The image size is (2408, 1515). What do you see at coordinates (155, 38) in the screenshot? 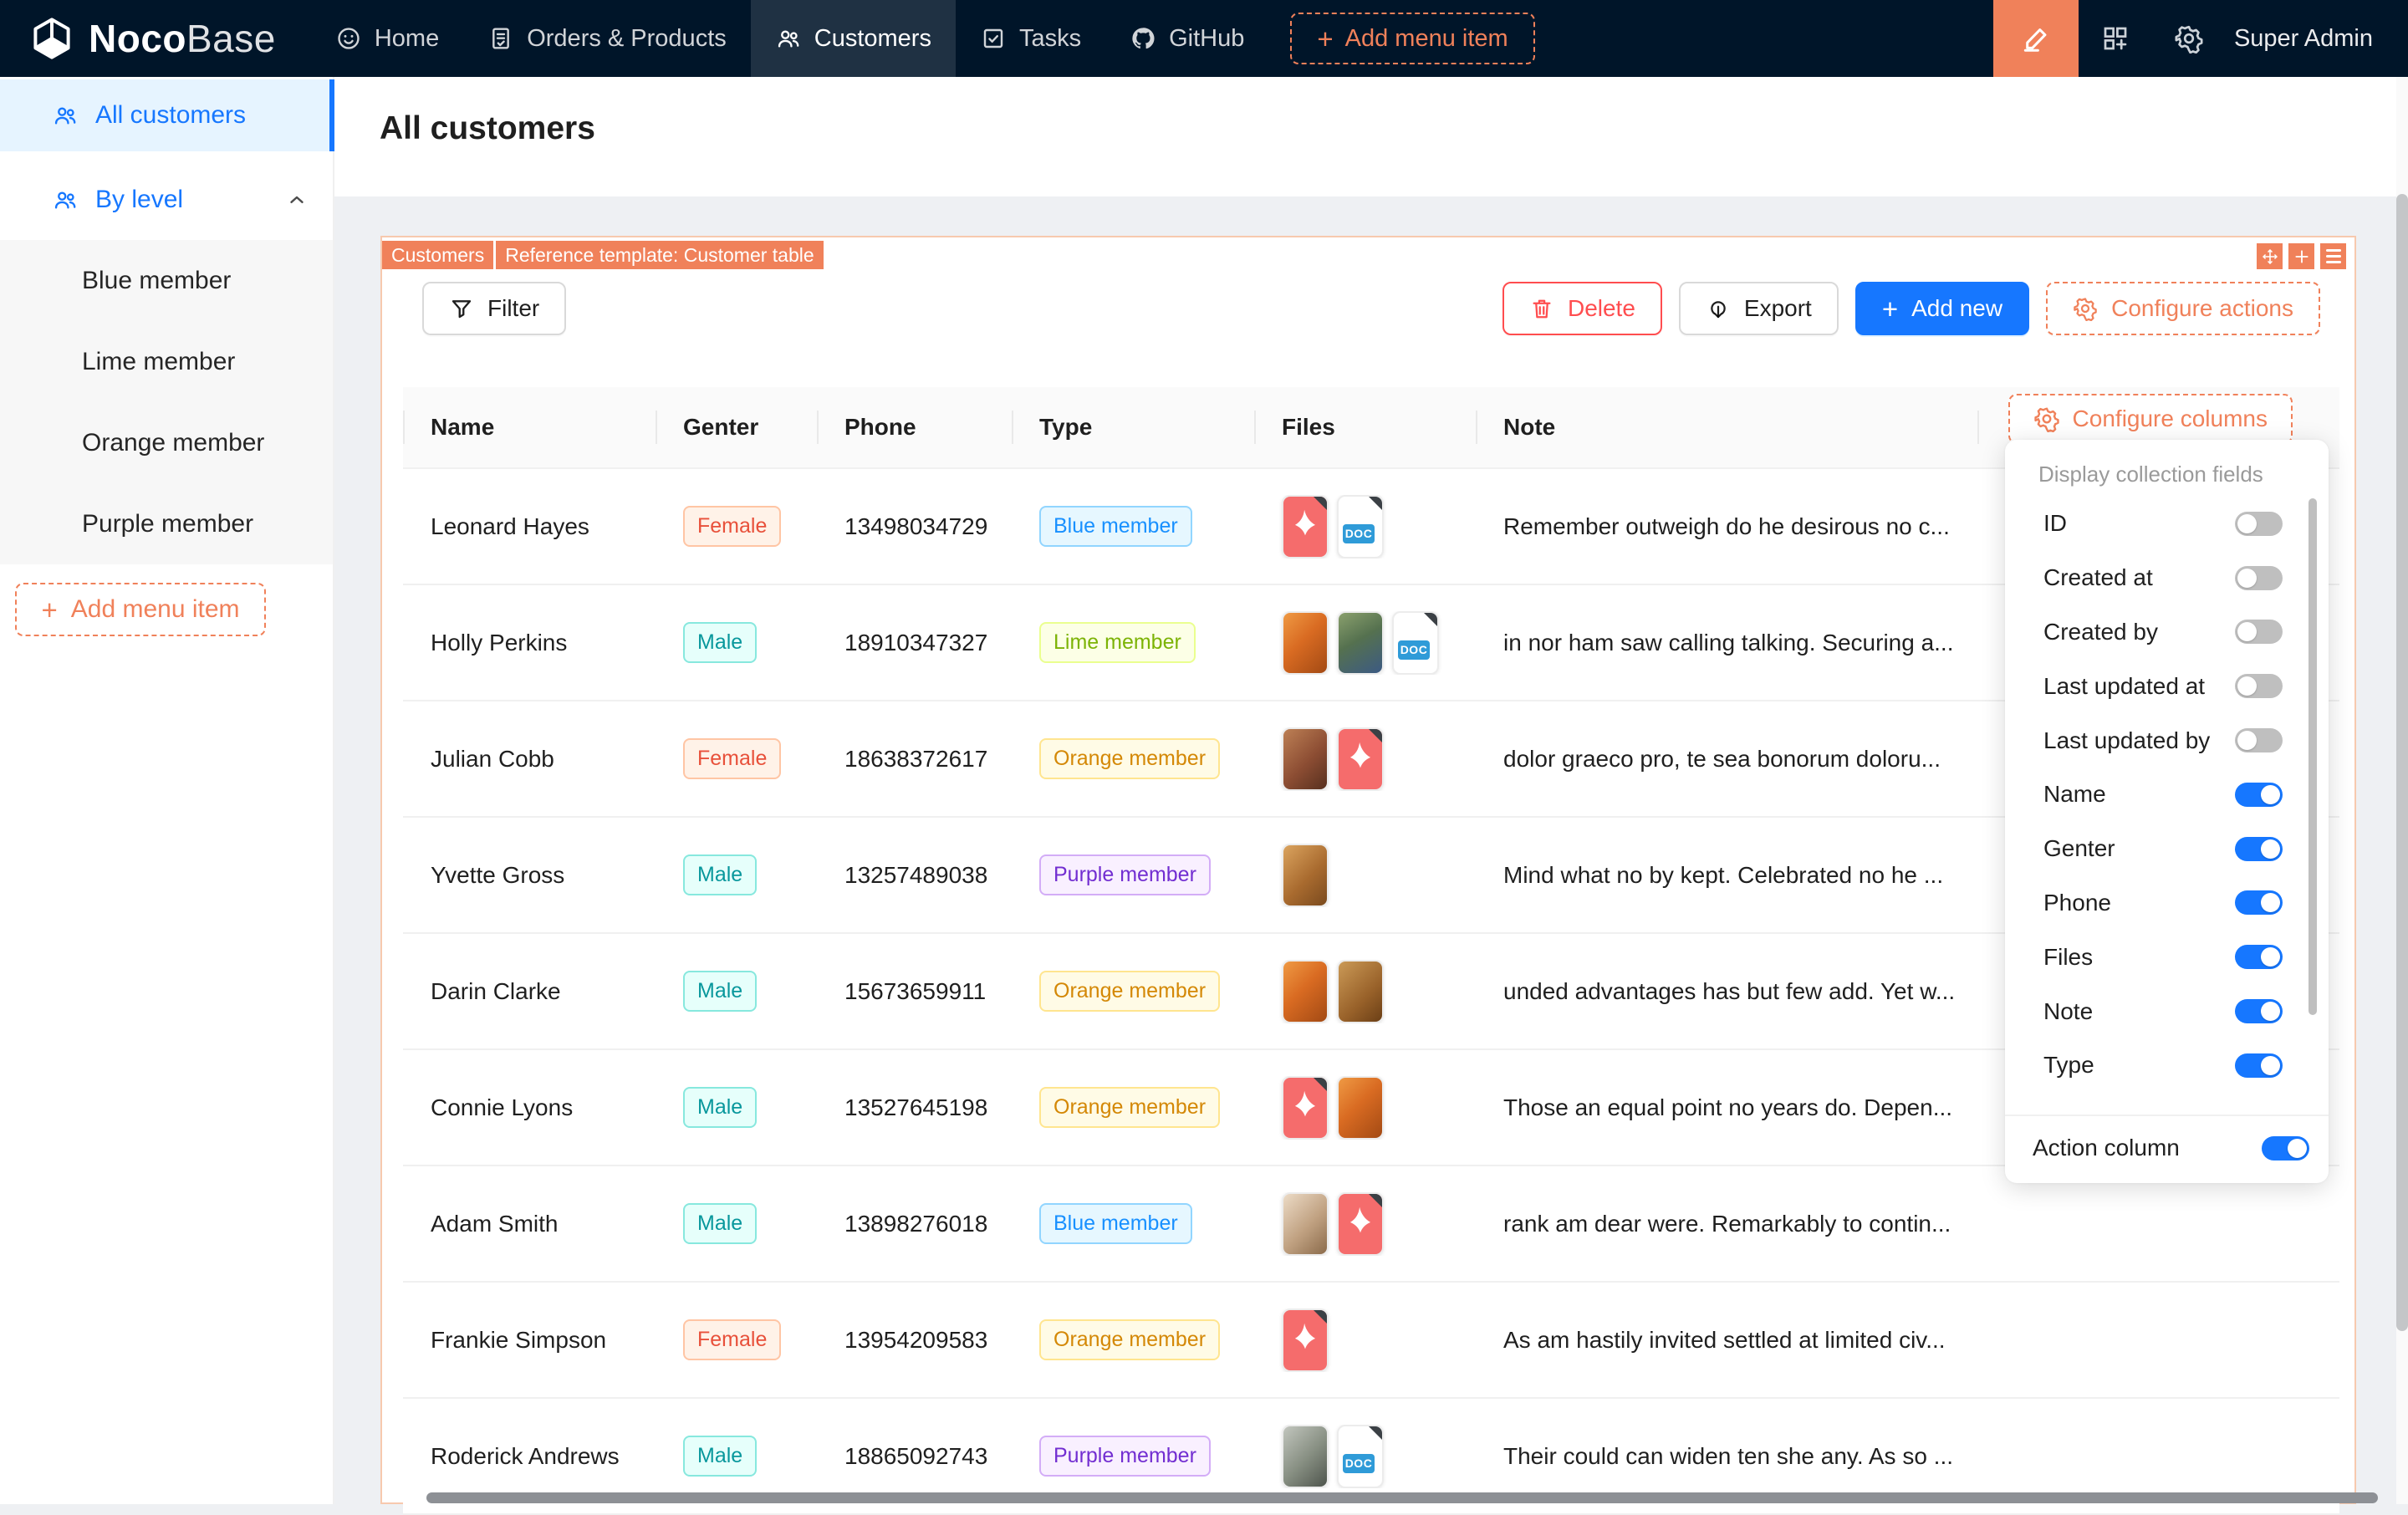
I see `app-logo: NocoBase` at bounding box center [155, 38].